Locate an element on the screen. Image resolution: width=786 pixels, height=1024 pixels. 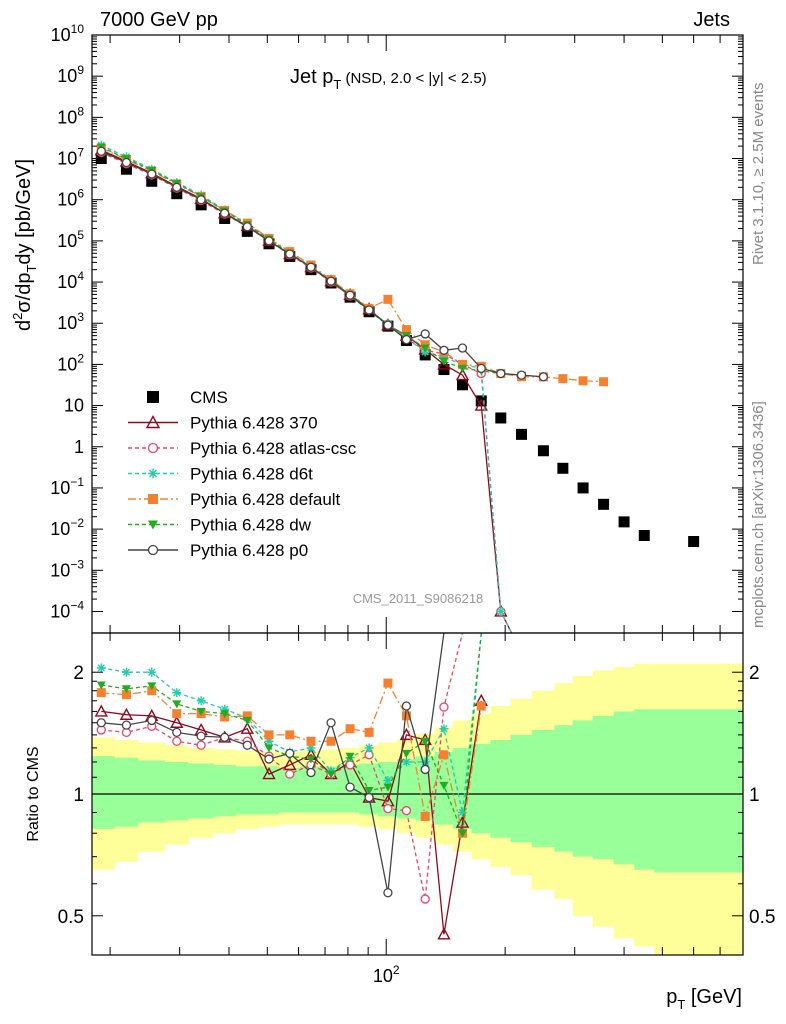
line-pythia-6-428-p0 is located at coordinates (322, 264).